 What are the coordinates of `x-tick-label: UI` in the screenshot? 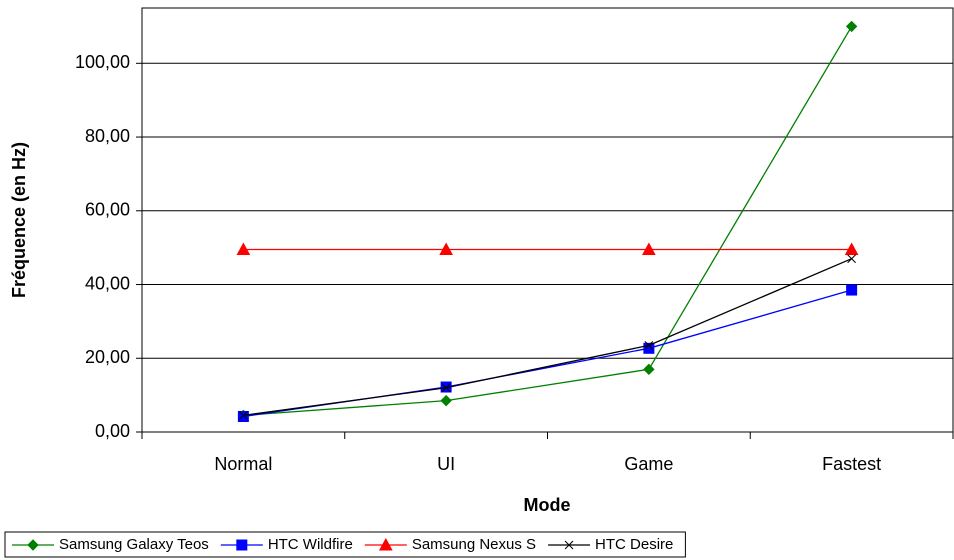 It's located at (446, 464).